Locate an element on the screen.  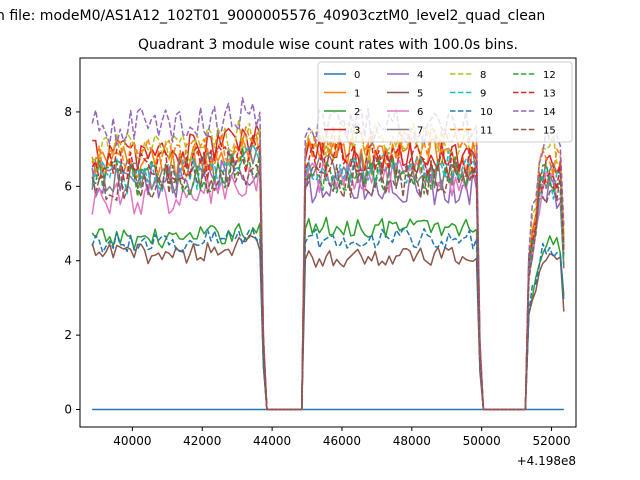
legend-label-14: 14 is located at coordinates (549, 112).